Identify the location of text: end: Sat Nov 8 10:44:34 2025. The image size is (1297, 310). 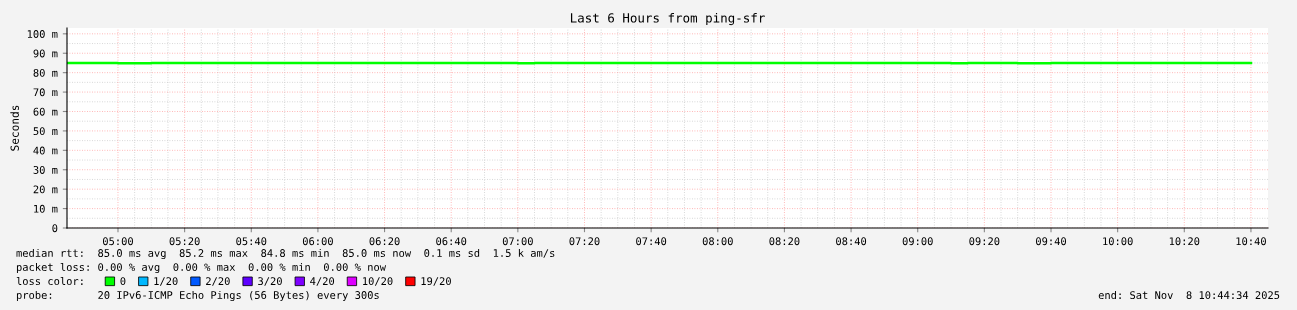
(1189, 295).